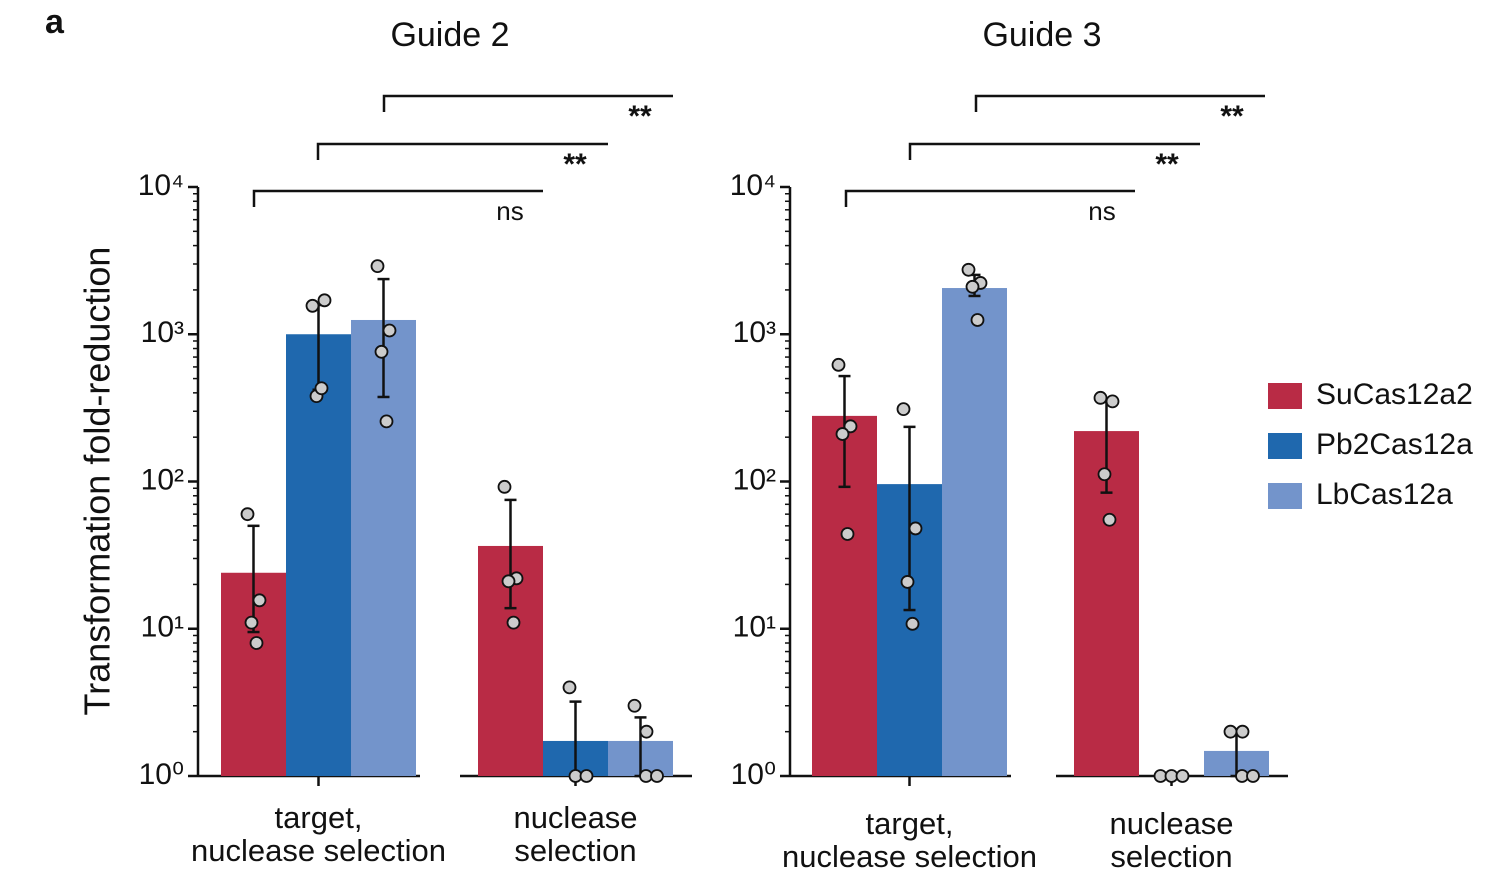  Describe the element at coordinates (55, 22) in the screenshot. I see `panel-label: a` at that location.